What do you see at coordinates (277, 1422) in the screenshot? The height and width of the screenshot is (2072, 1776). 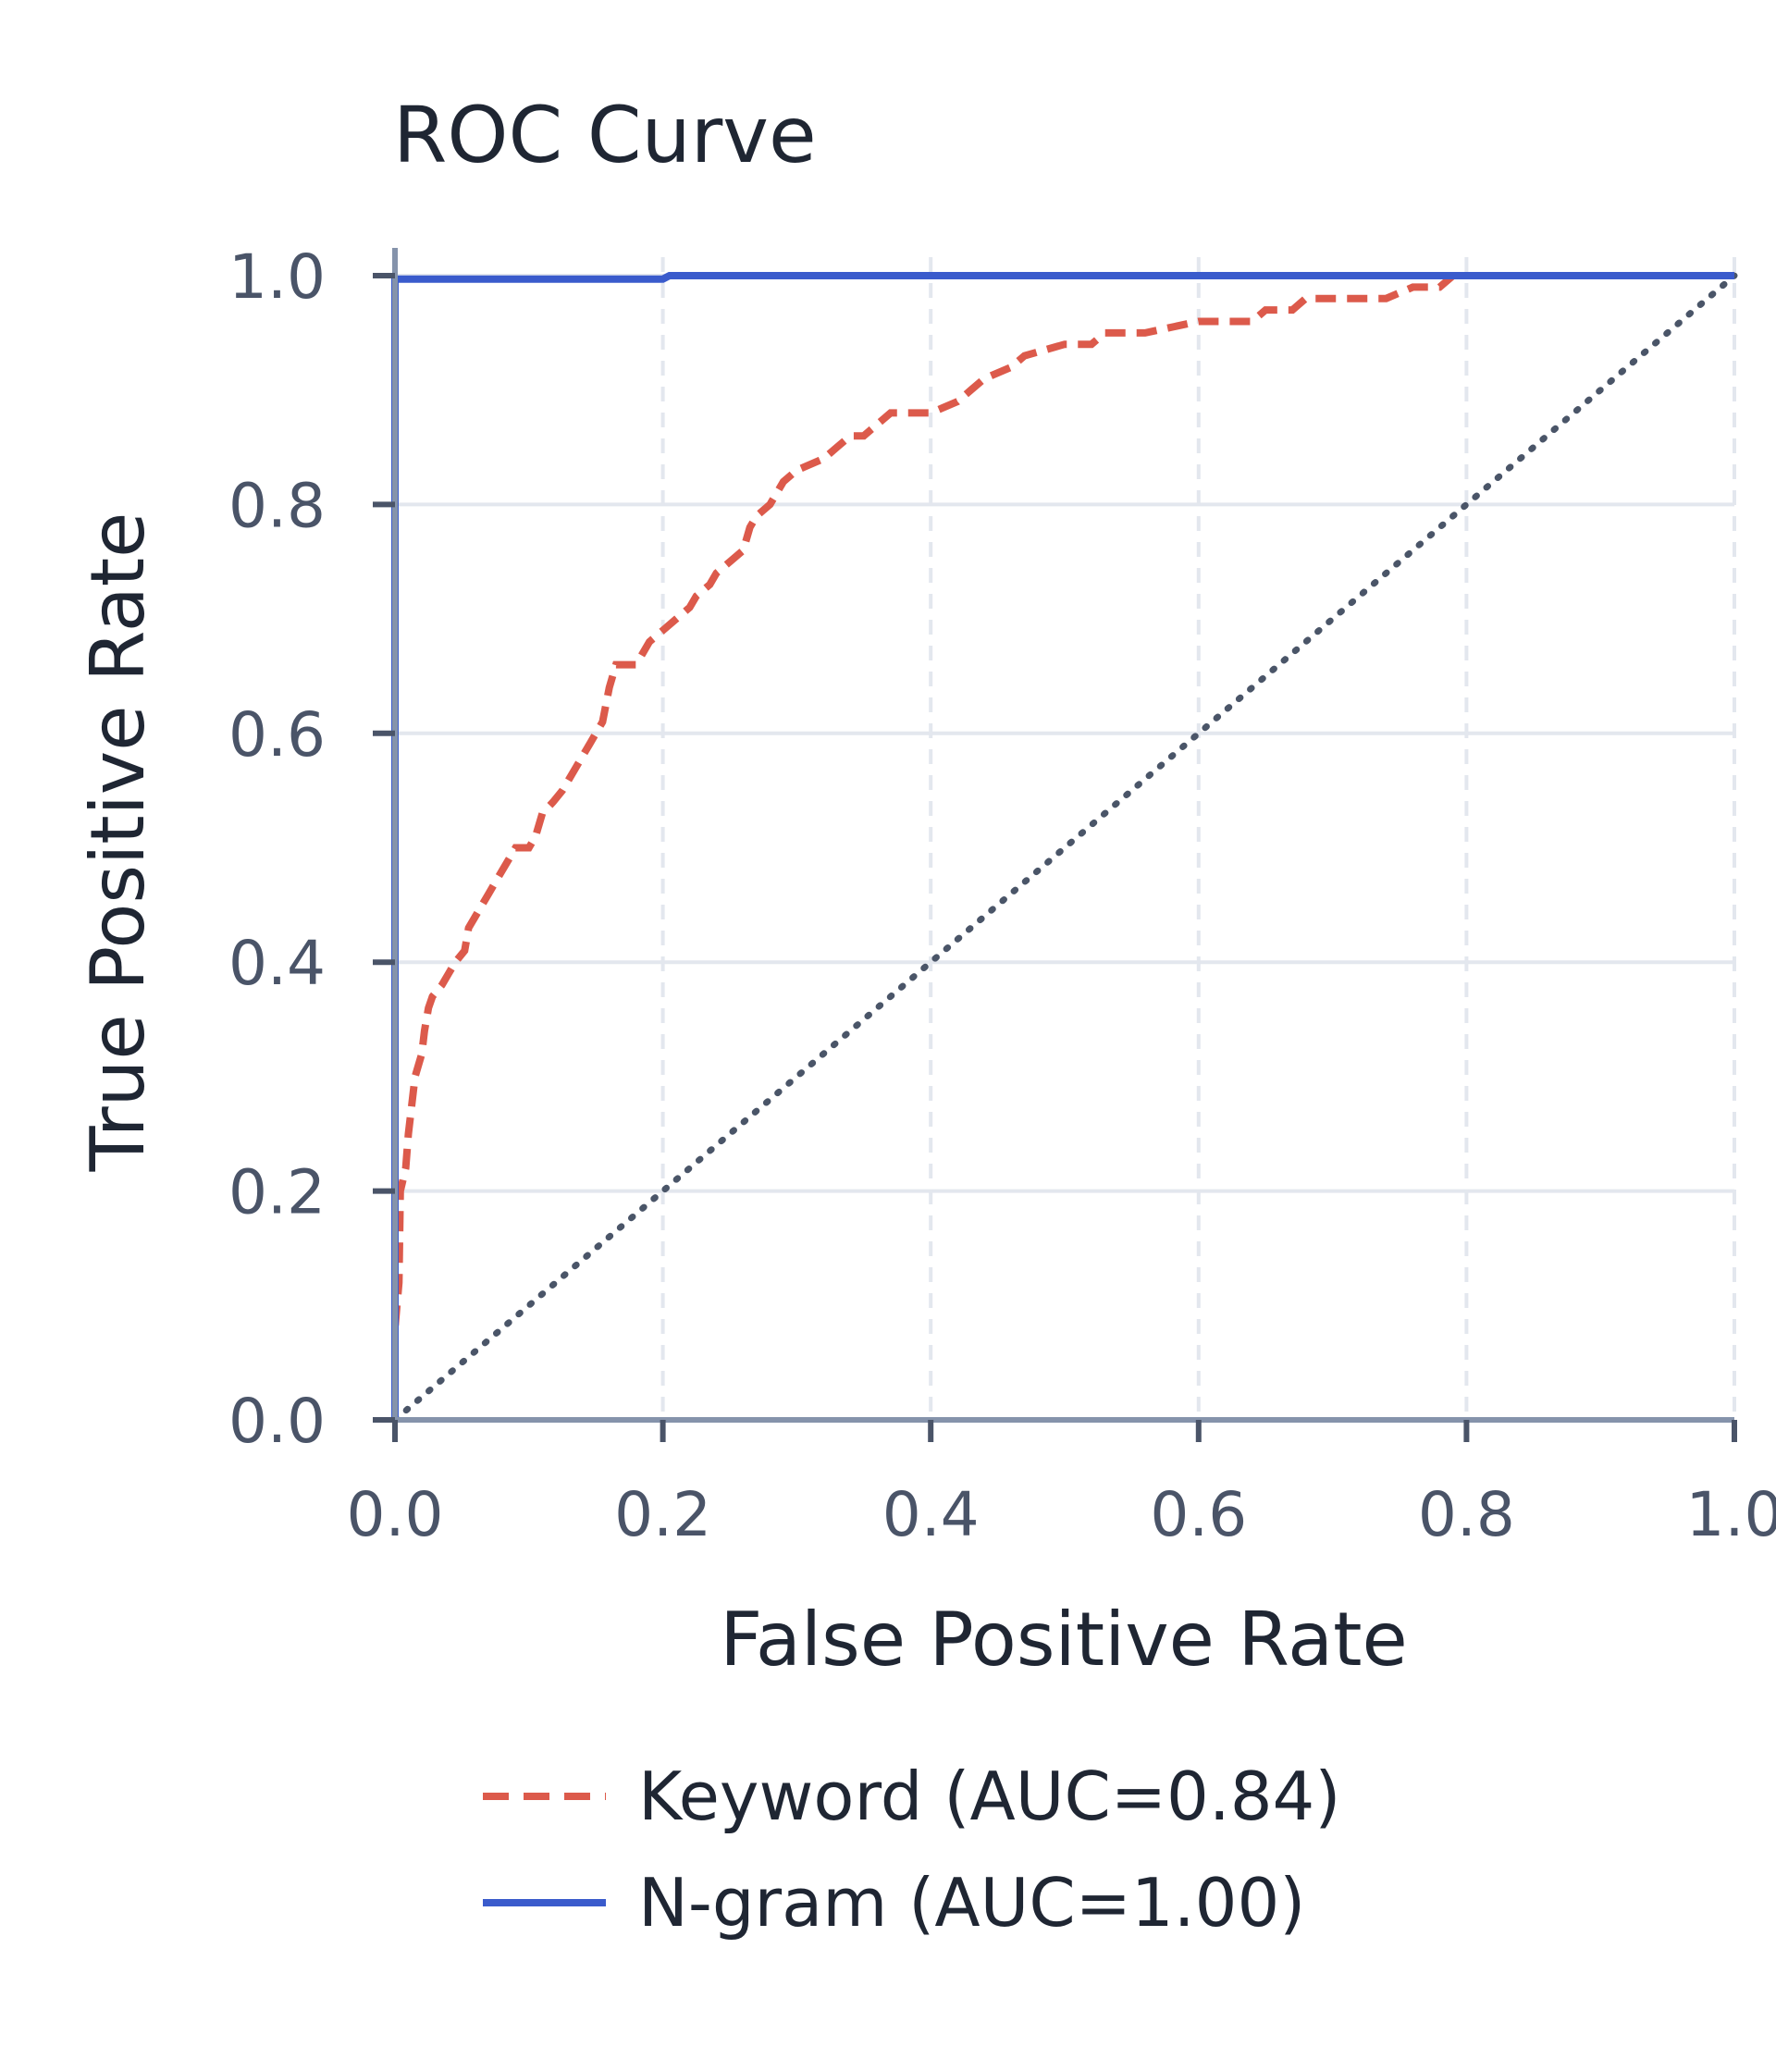 I see `y-tick-label: 0.0` at bounding box center [277, 1422].